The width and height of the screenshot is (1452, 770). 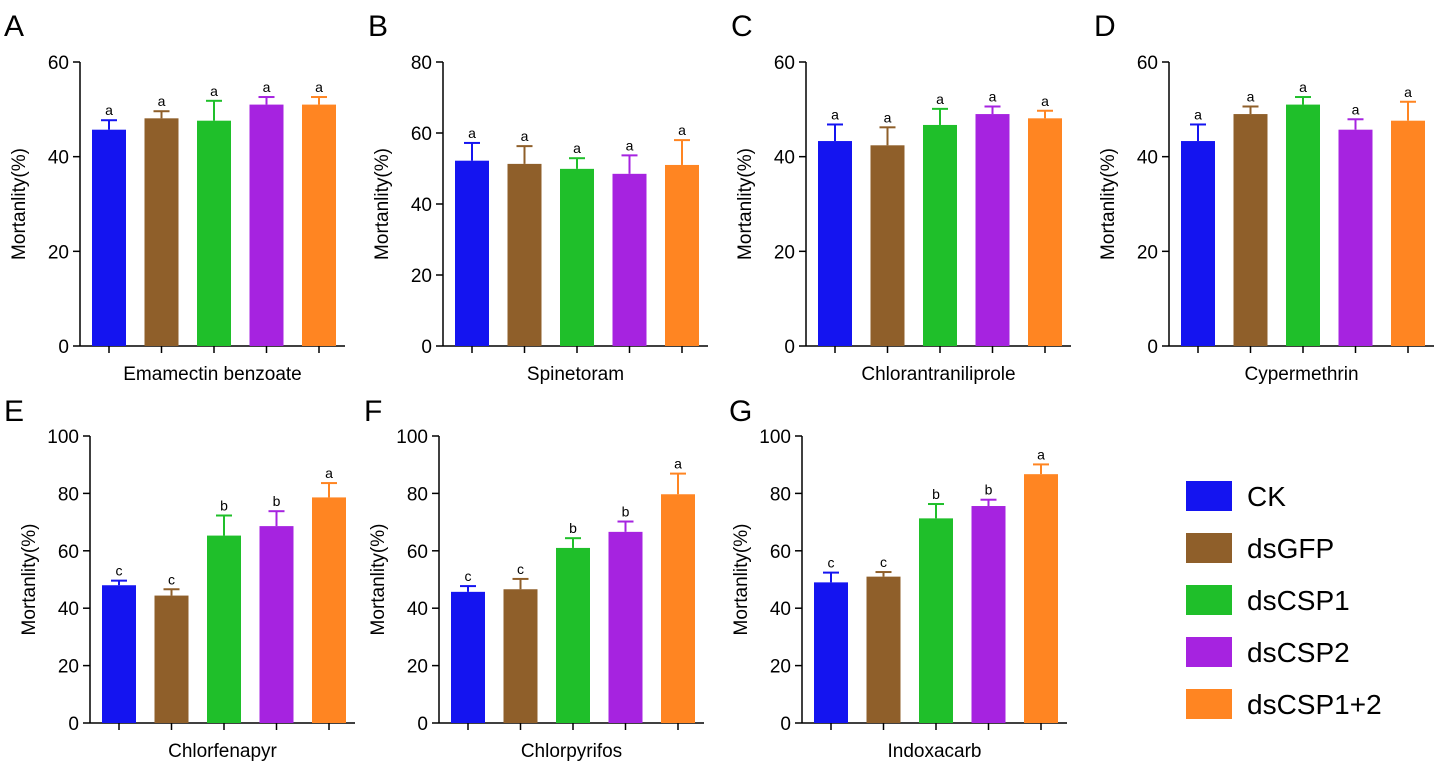 I want to click on bar-d-dscsp1, so click(x=1303, y=225).